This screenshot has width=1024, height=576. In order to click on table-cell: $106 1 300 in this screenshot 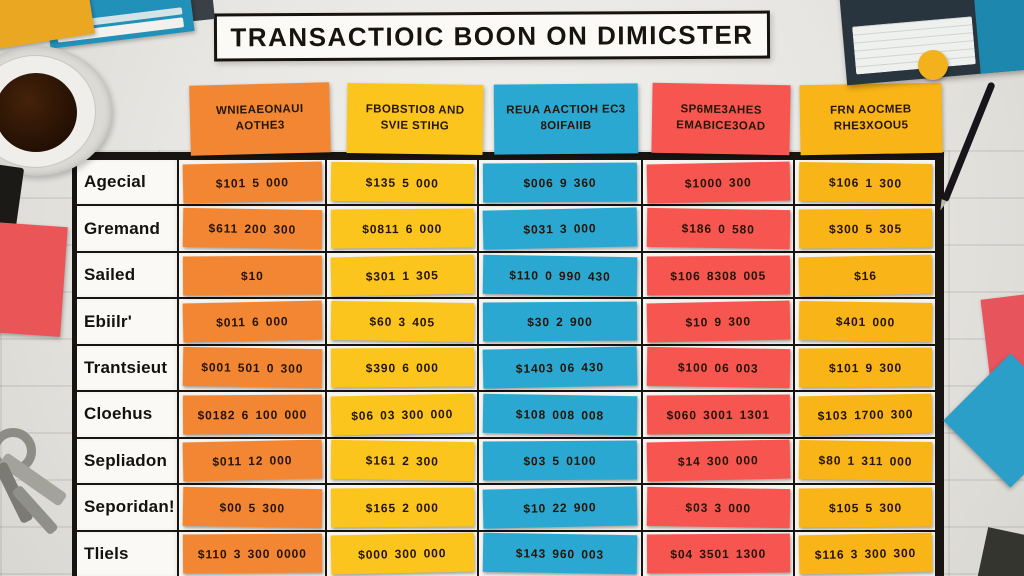, I will do `click(865, 182)`.